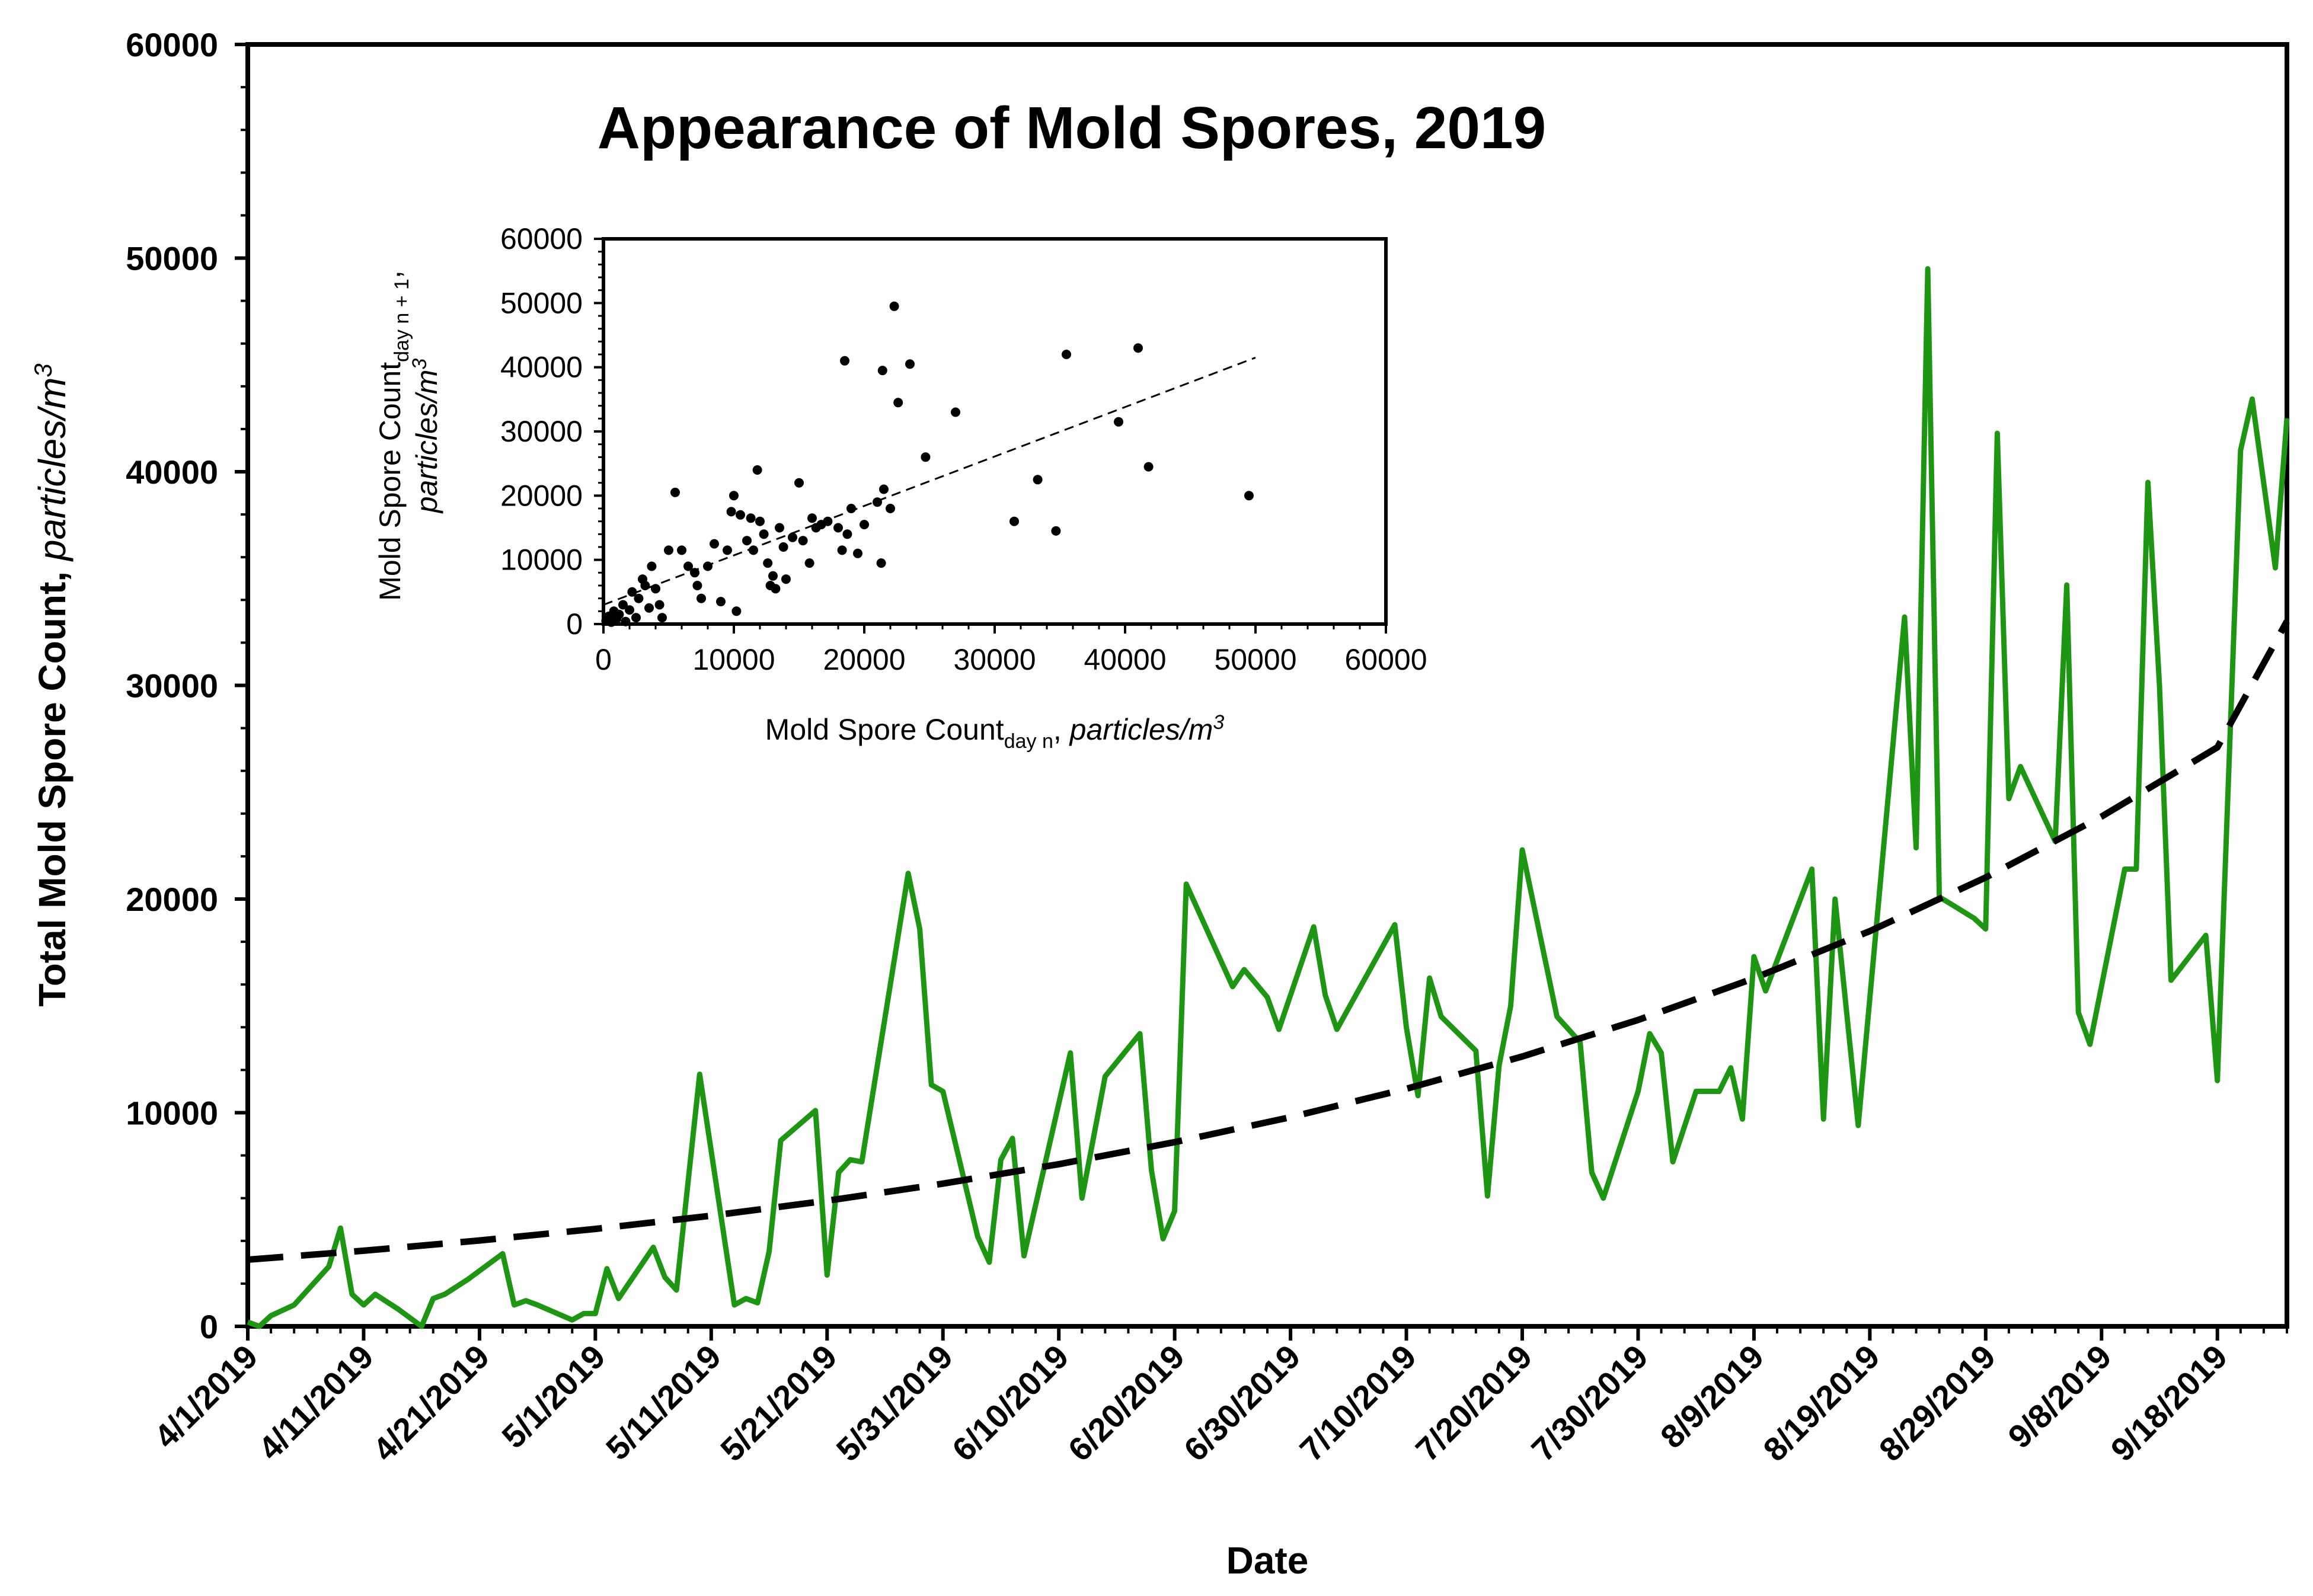  I want to click on x-tick-label: 8/9/2019, so click(1712, 1397).